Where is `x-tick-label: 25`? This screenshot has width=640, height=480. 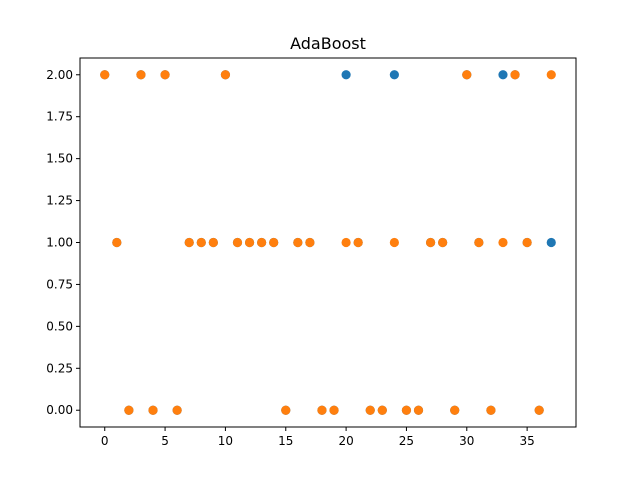 x-tick-label: 25 is located at coordinates (406, 441).